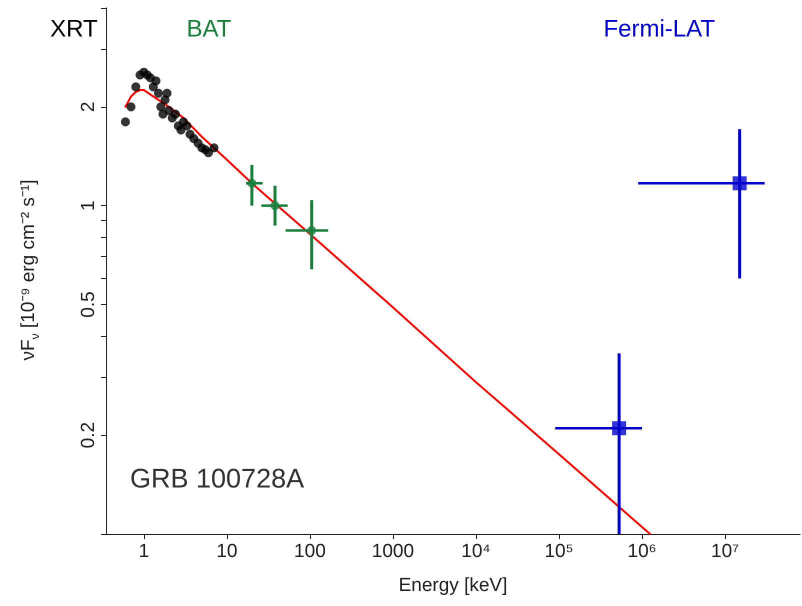 This screenshot has height=606, width=802. I want to click on x-tick-label: 1, so click(144, 551).